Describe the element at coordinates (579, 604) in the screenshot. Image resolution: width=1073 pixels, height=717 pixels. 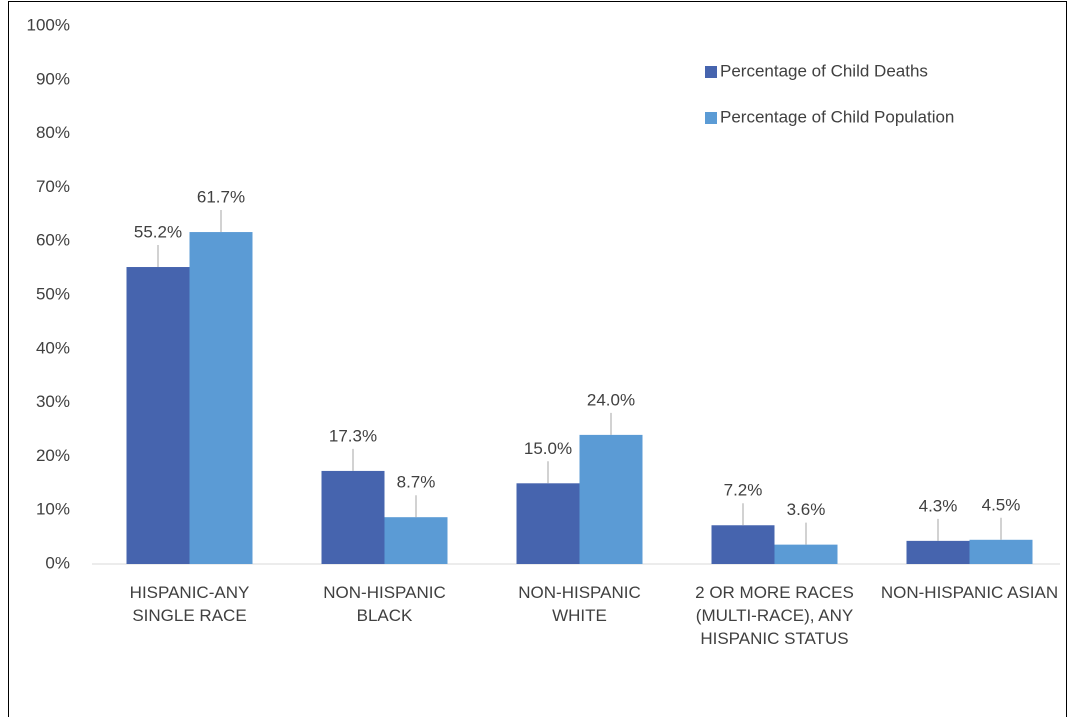
I see `x-tick-label: NON-HISPANIC WHITE` at that location.